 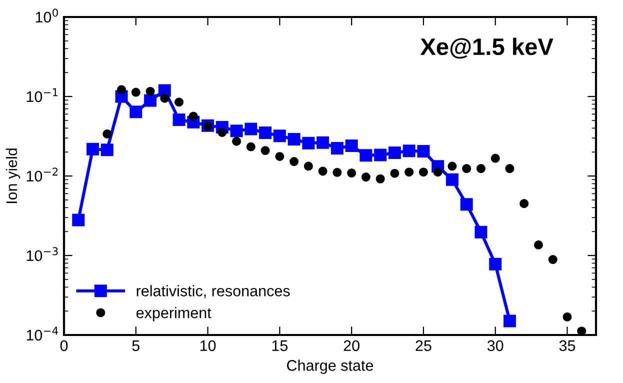 I want to click on x-tick-label: 35, so click(x=567, y=346).